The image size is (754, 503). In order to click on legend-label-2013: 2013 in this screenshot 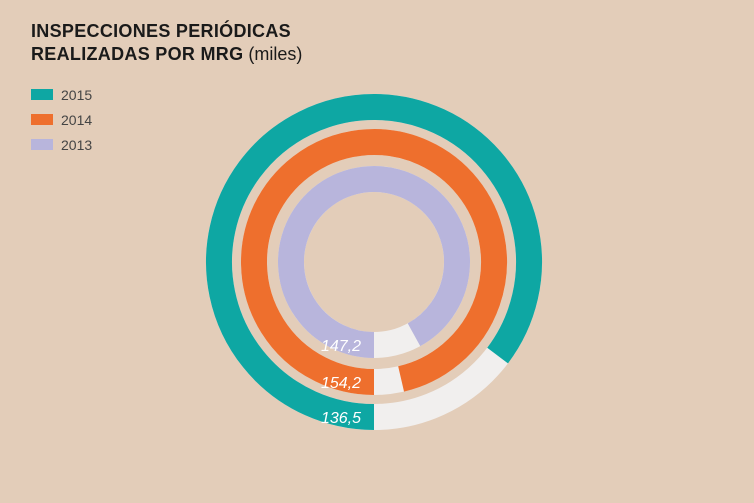, I will do `click(77, 144)`.